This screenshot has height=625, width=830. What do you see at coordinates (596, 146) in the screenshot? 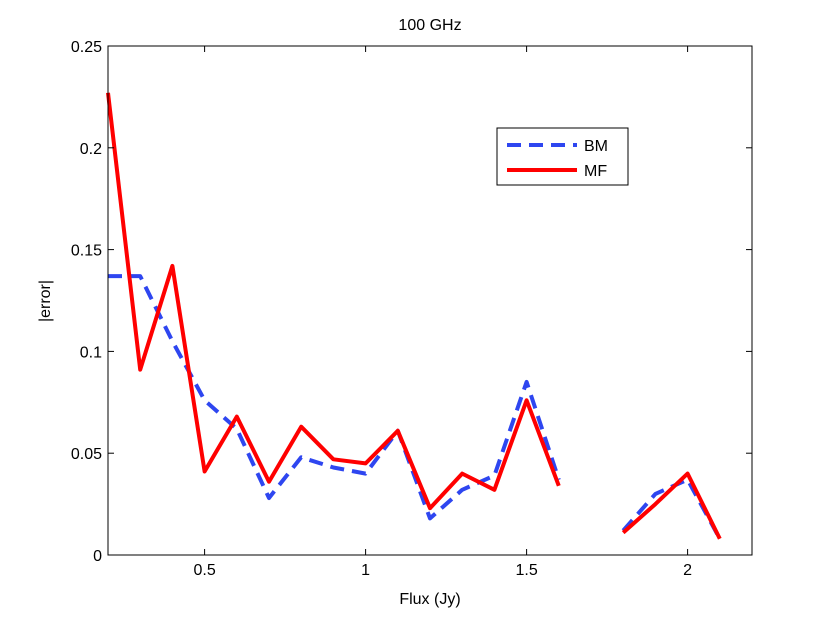
I see `legend-label-bm: BM` at bounding box center [596, 146].